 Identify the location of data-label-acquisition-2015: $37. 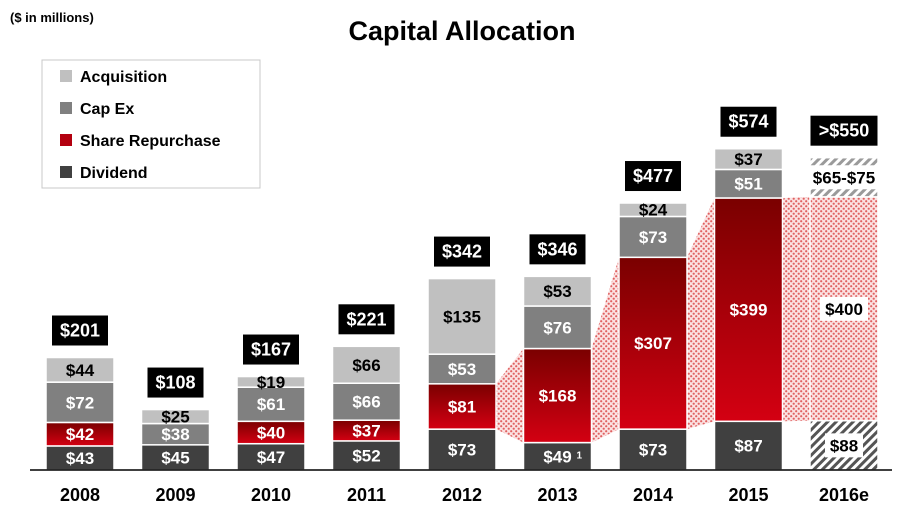
(748, 159).